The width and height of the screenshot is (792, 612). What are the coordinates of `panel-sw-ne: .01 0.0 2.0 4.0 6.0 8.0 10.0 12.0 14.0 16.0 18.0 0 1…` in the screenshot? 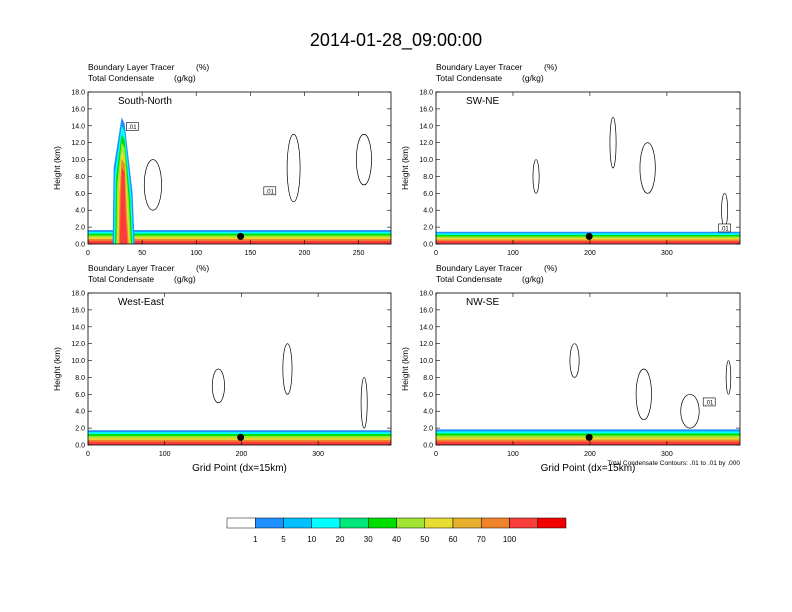 It's located at (570, 159).